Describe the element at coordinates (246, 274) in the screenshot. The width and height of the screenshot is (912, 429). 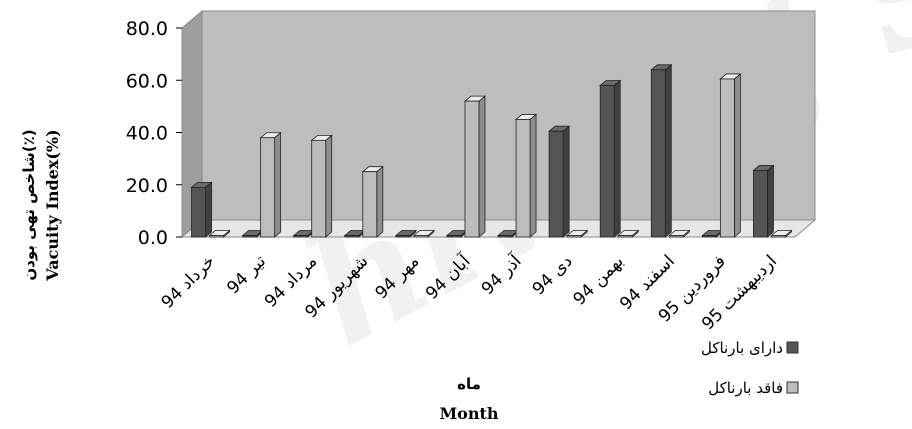
I see `x-tick-label: تیر 94` at that location.